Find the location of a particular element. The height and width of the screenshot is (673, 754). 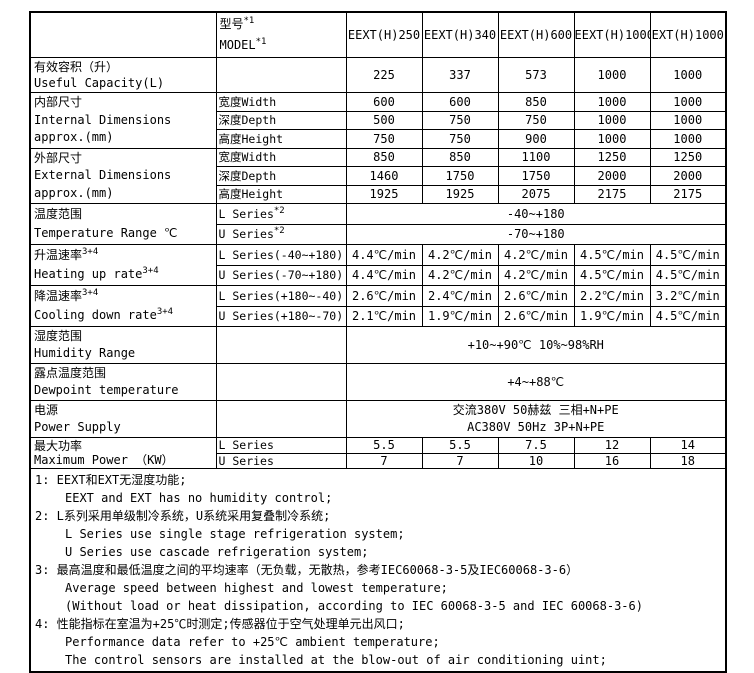

external-height-row: 高度Height 1925 1925 2075 2175 2175 is located at coordinates (378, 194).